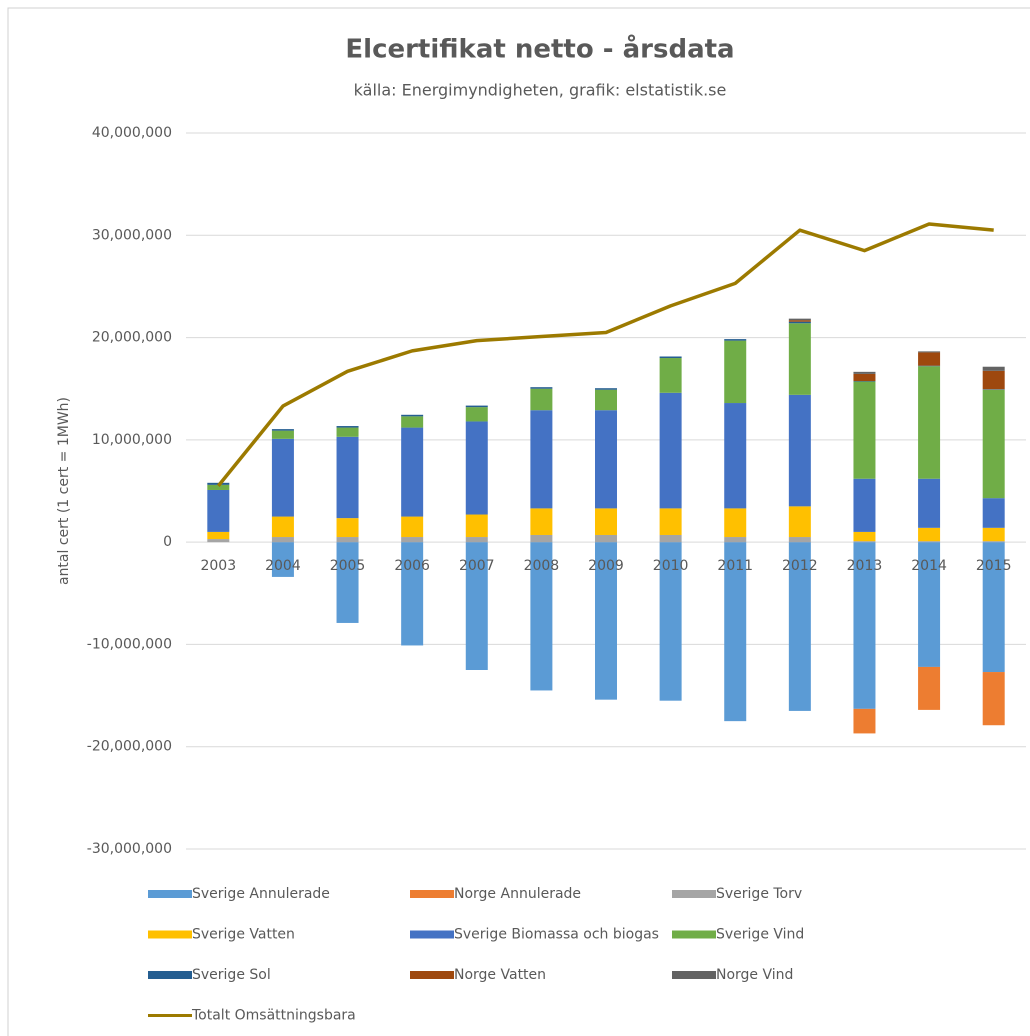 Image resolution: width=1030 pixels, height=1036 pixels. I want to click on chart-title: Elcertifikat netto - årsdata, so click(539, 49).